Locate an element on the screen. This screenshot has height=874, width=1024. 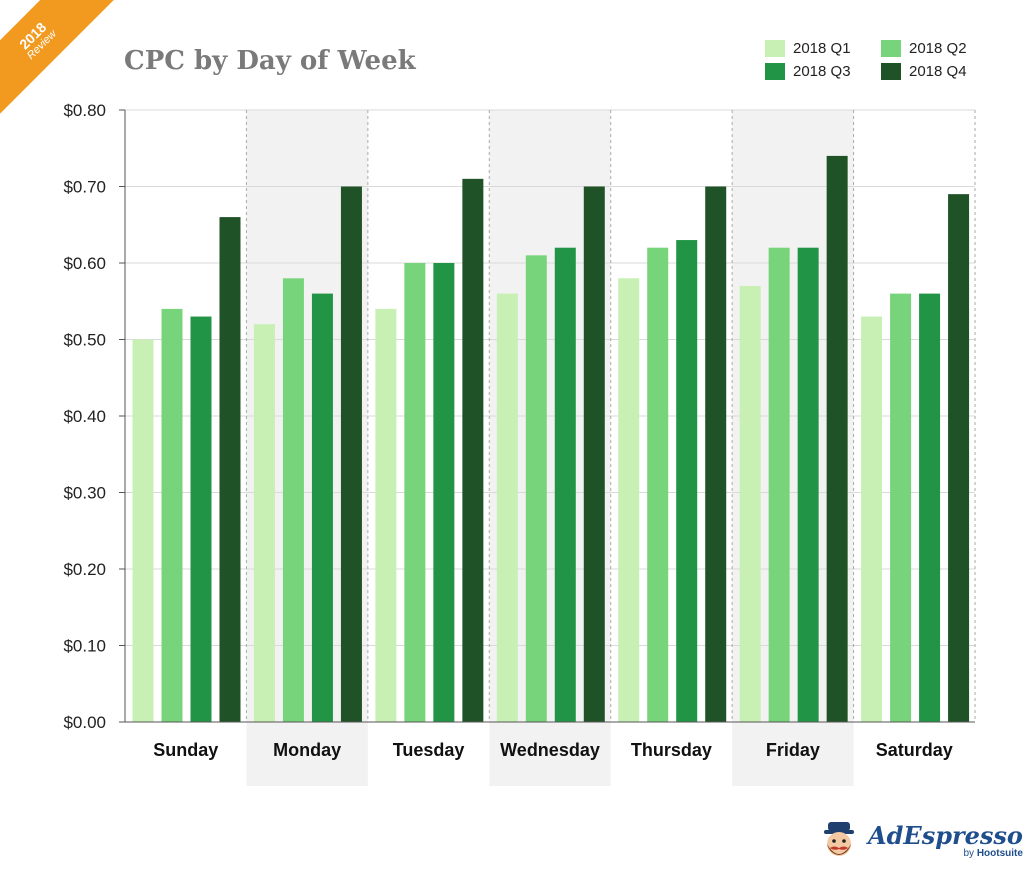
x-tick-label: Sunday is located at coordinates (185, 750).